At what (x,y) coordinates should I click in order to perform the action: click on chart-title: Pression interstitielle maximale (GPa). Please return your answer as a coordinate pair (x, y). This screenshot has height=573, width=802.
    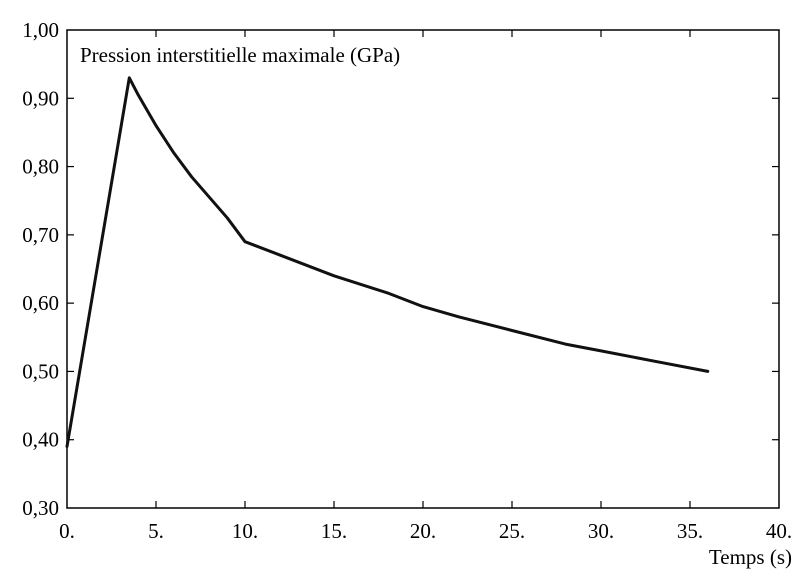
    Looking at the image, I should click on (240, 55).